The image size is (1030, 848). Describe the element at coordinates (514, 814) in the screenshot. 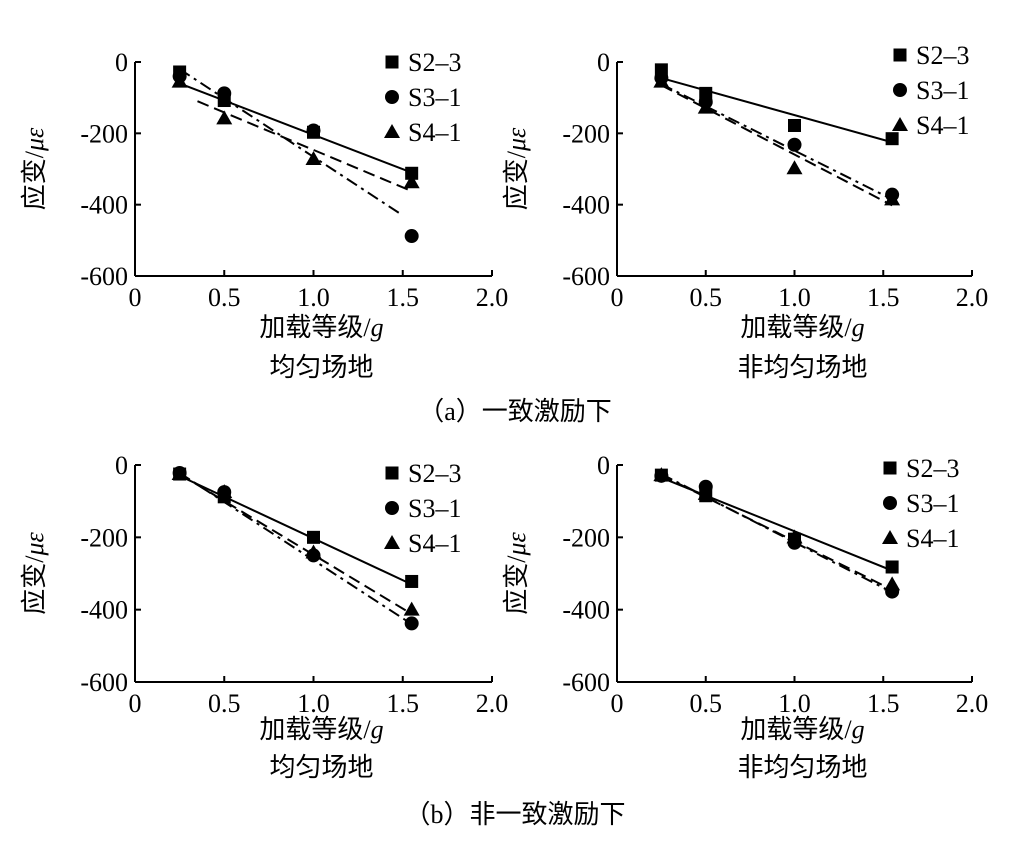

I see `caption-b: （b）非一致激励下` at that location.